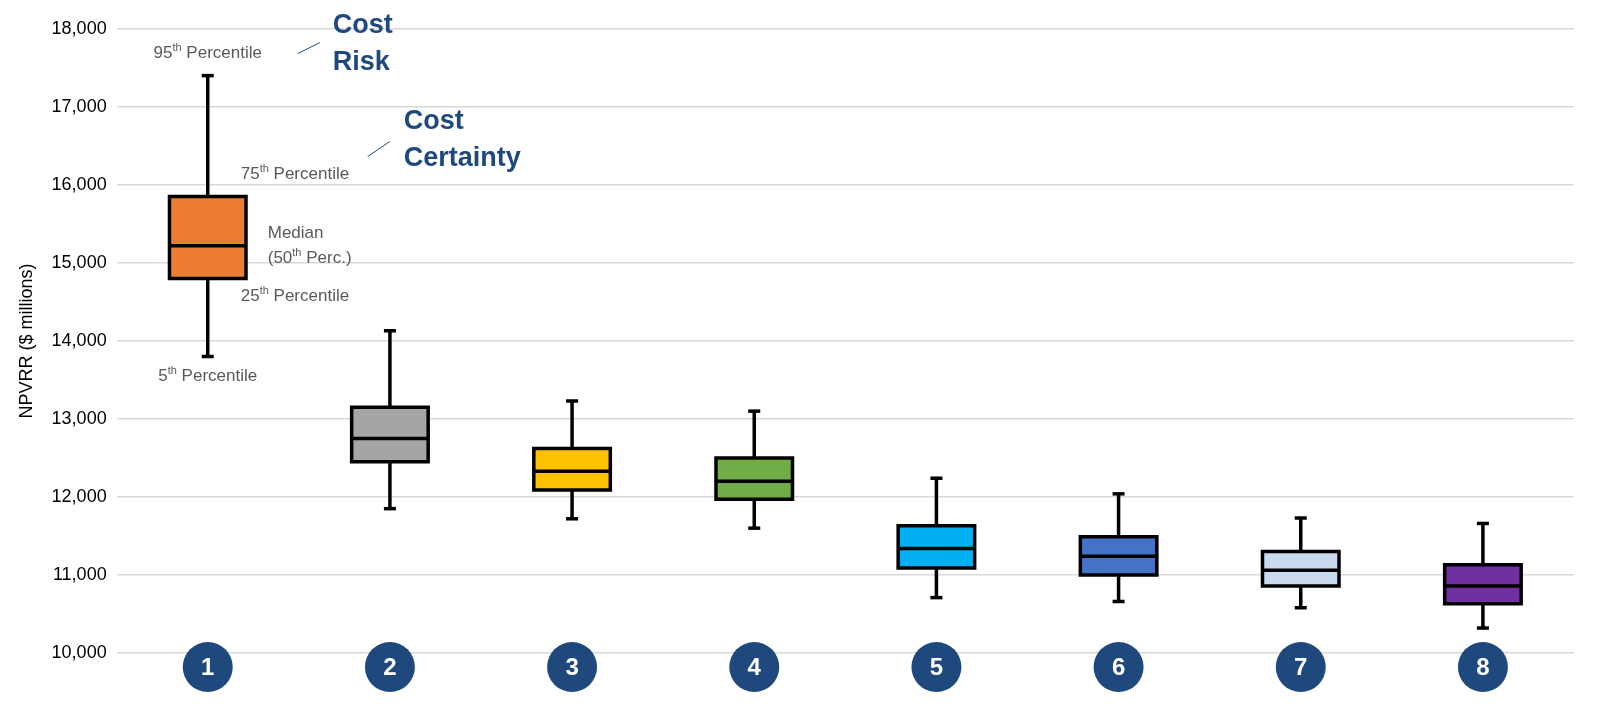 This screenshot has height=709, width=1602. I want to click on x-tick-label: 7, so click(1301, 666).